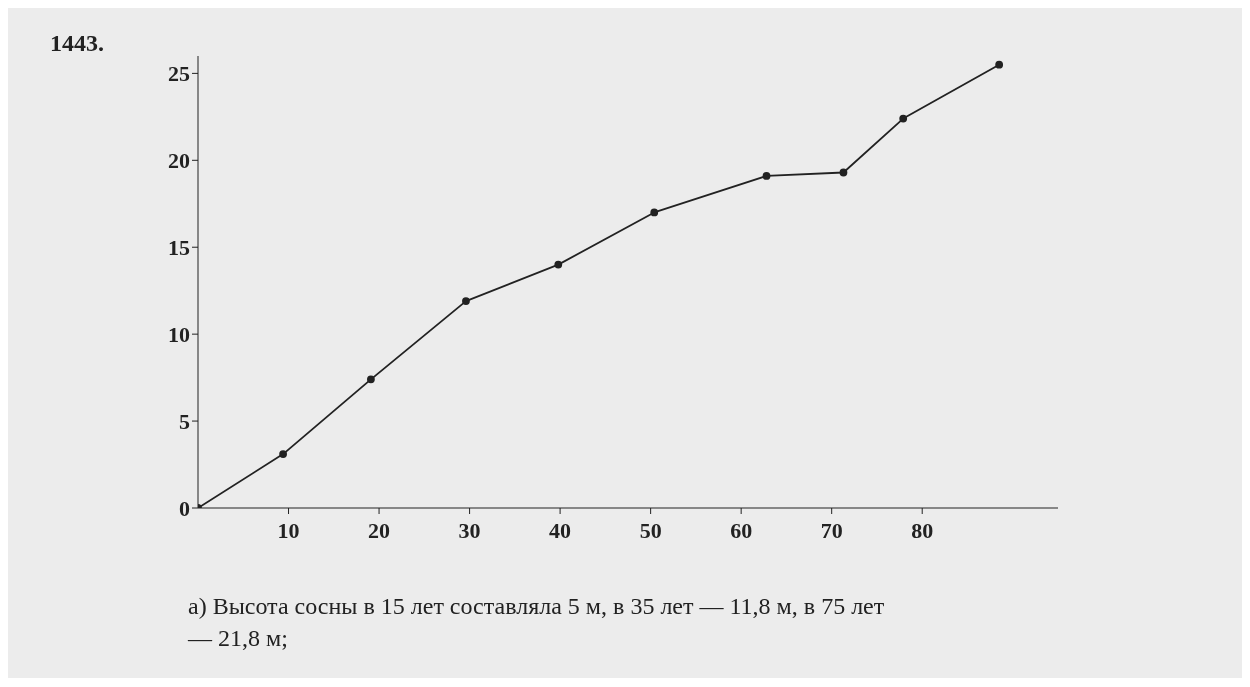  What do you see at coordinates (469, 530) in the screenshot?
I see `x-tick-label: 30` at bounding box center [469, 530].